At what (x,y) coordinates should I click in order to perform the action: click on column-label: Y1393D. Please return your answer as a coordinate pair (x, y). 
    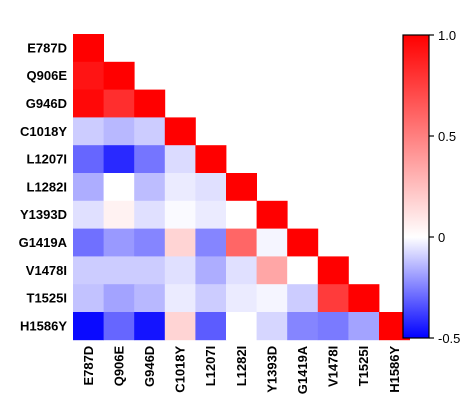
    Looking at the image, I should click on (271, 369).